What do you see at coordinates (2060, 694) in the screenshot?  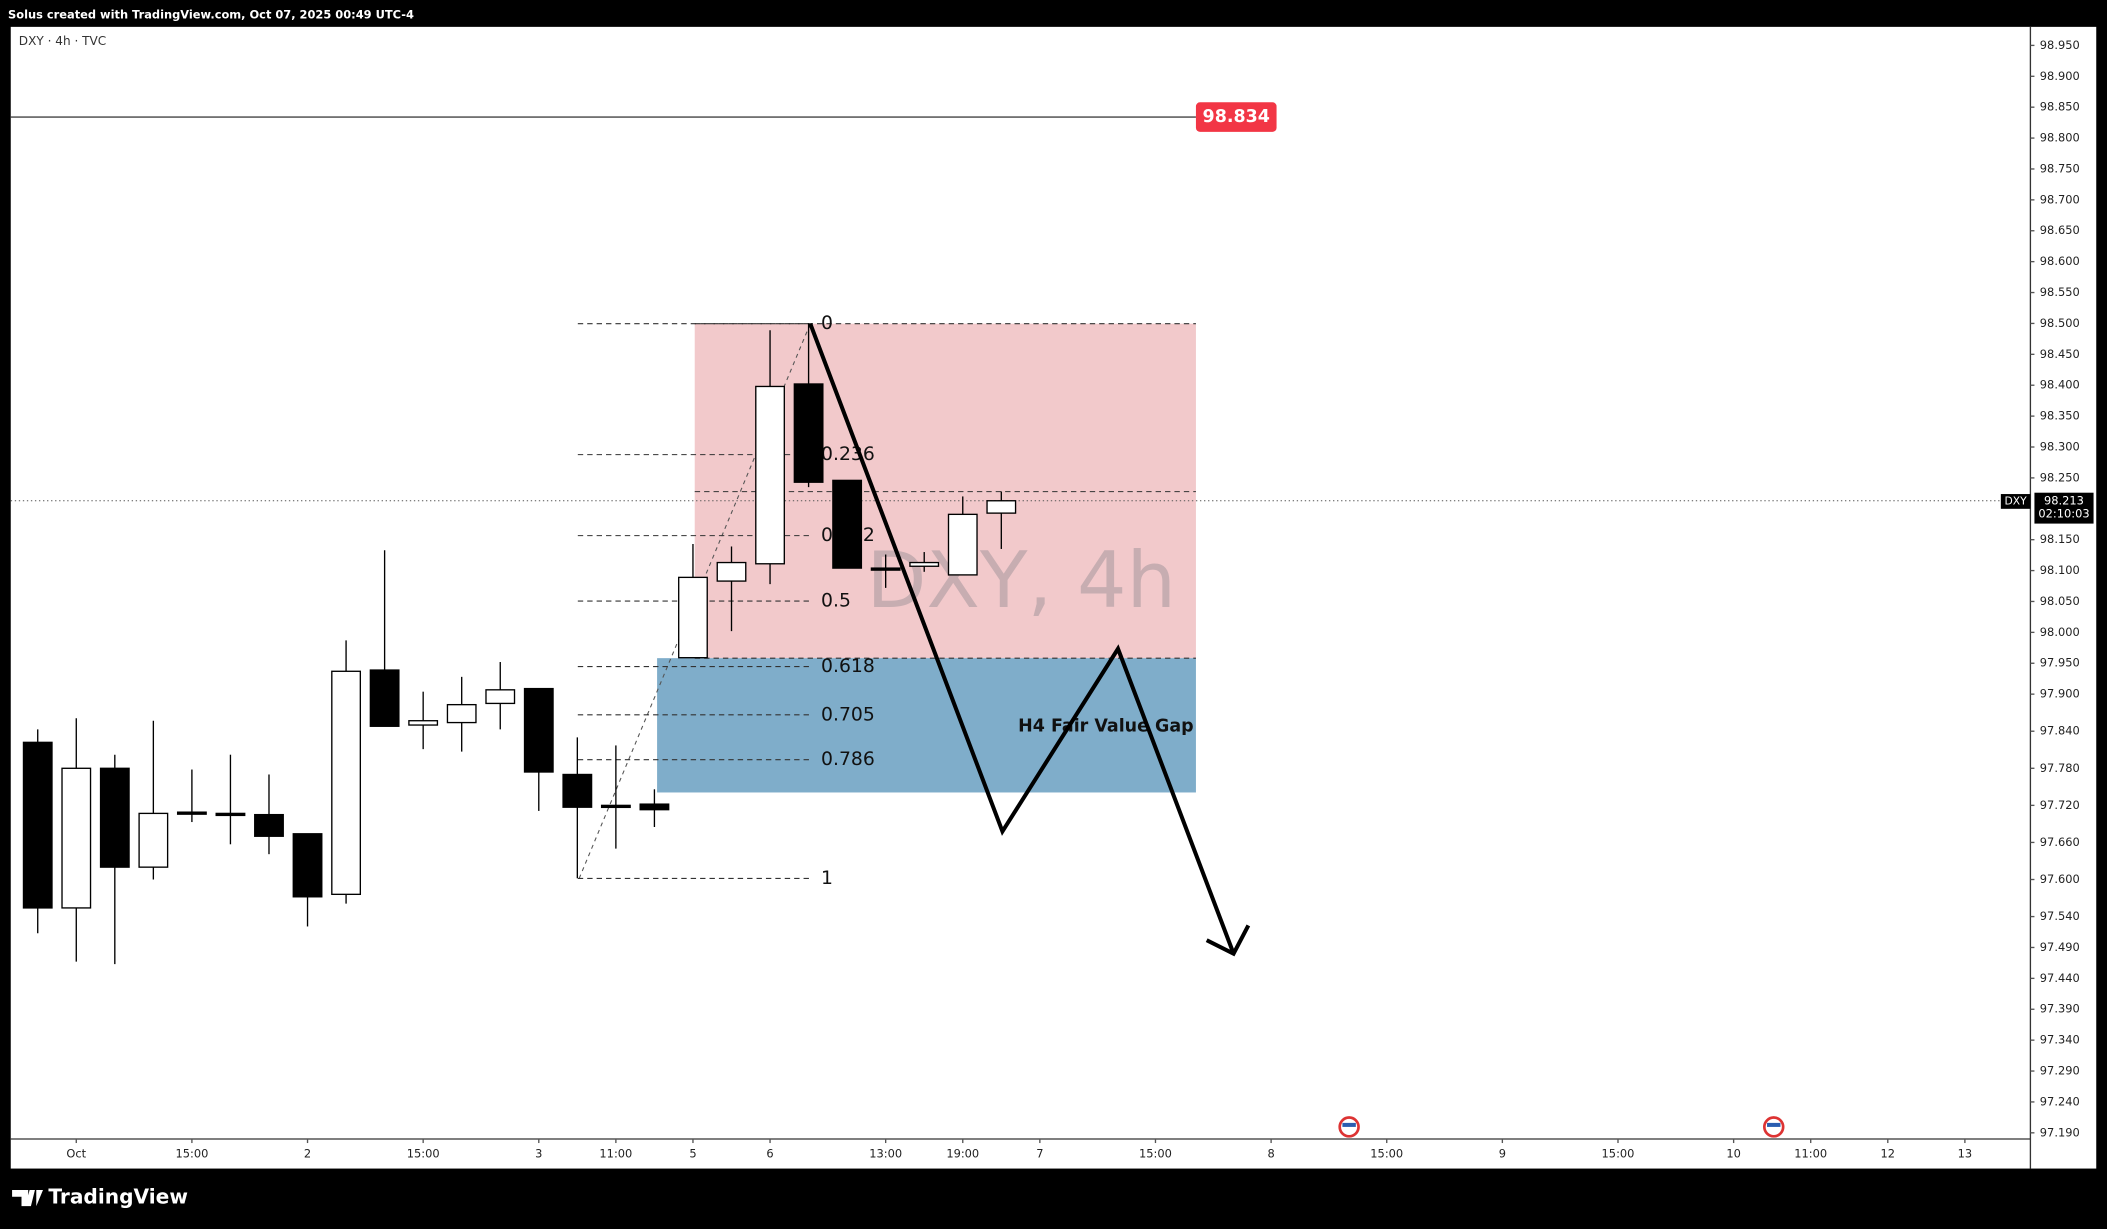 I see `y-tick-label: 97.900` at bounding box center [2060, 694].